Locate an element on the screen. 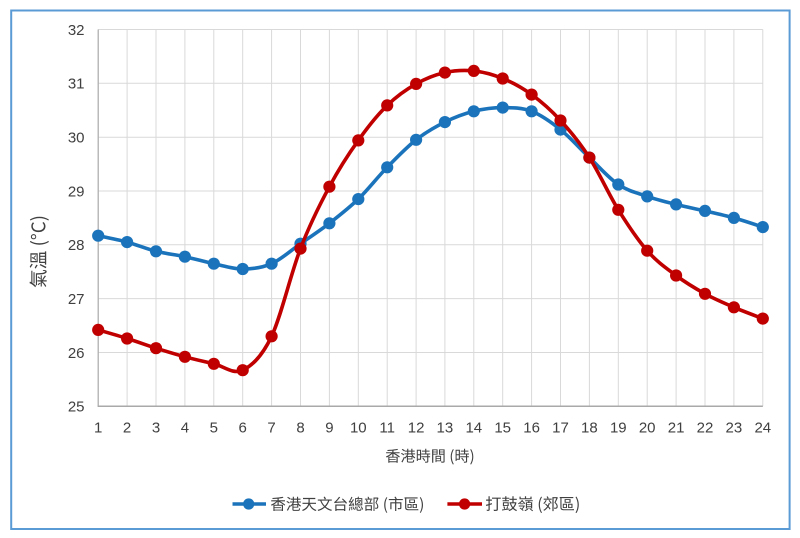 The image size is (800, 538). svg-text: 26 is located at coordinates (76, 353).